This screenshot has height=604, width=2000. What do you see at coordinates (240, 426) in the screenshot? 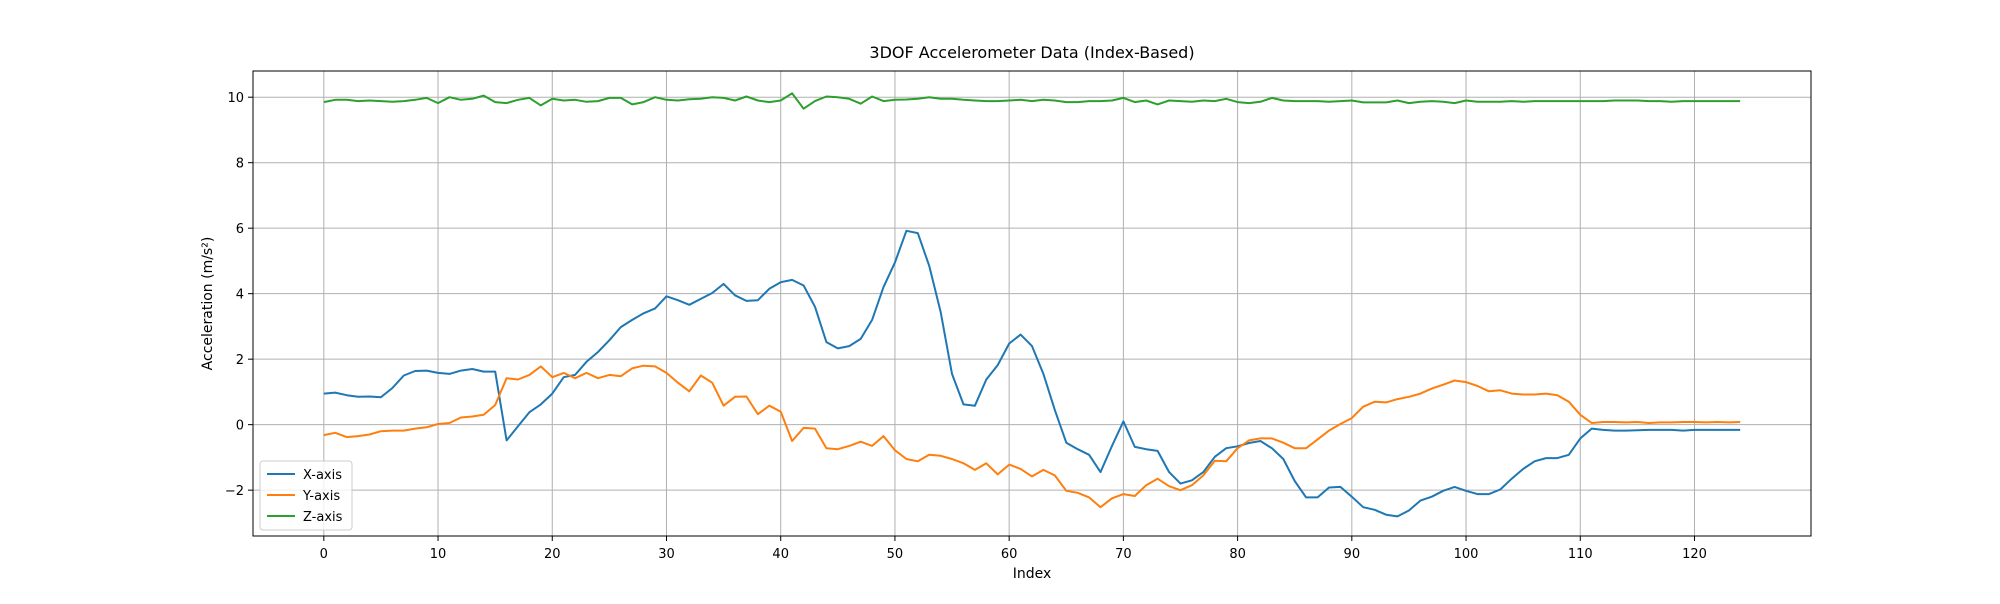
I see `y-tick-label: 0` at bounding box center [240, 426].